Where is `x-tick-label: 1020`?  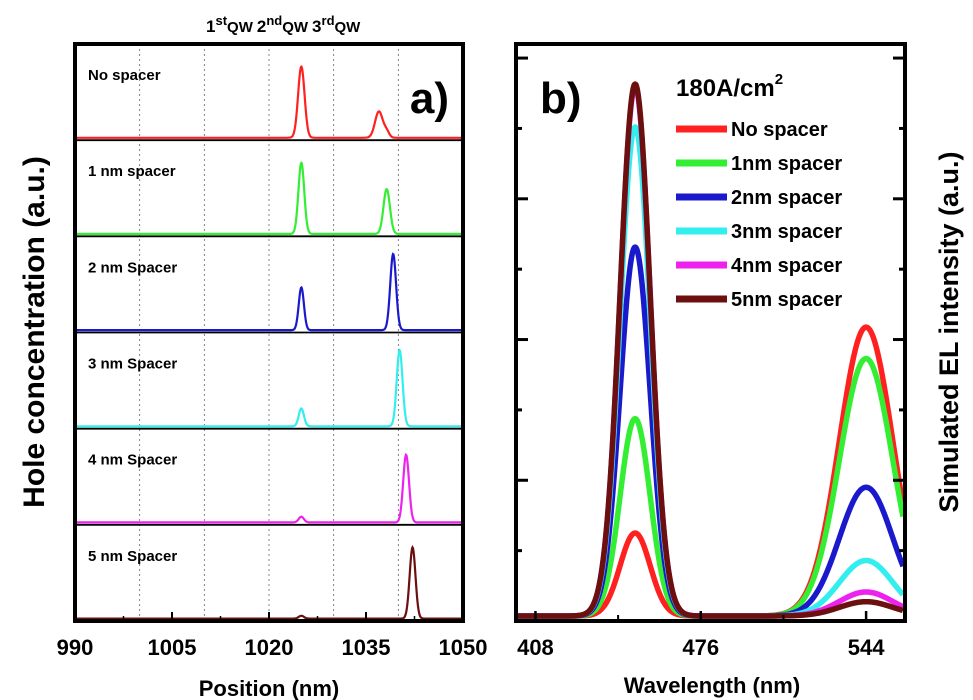 x-tick-label: 1020 is located at coordinates (269, 647).